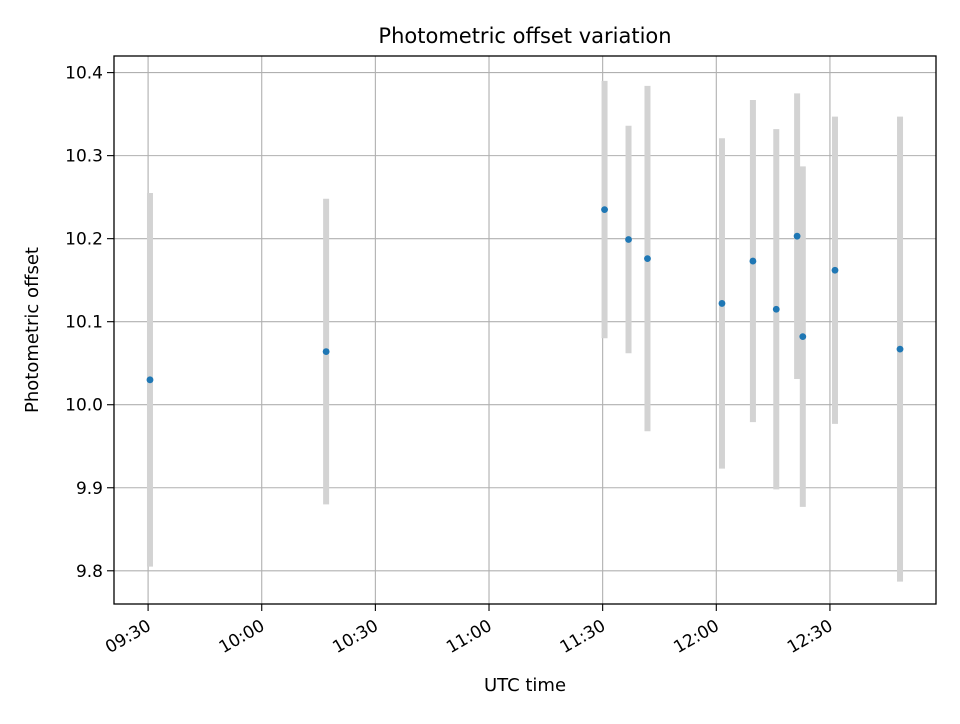 Image resolution: width=960 pixels, height=724 pixels. I want to click on y-tick-label: 10.3, so click(84, 157).